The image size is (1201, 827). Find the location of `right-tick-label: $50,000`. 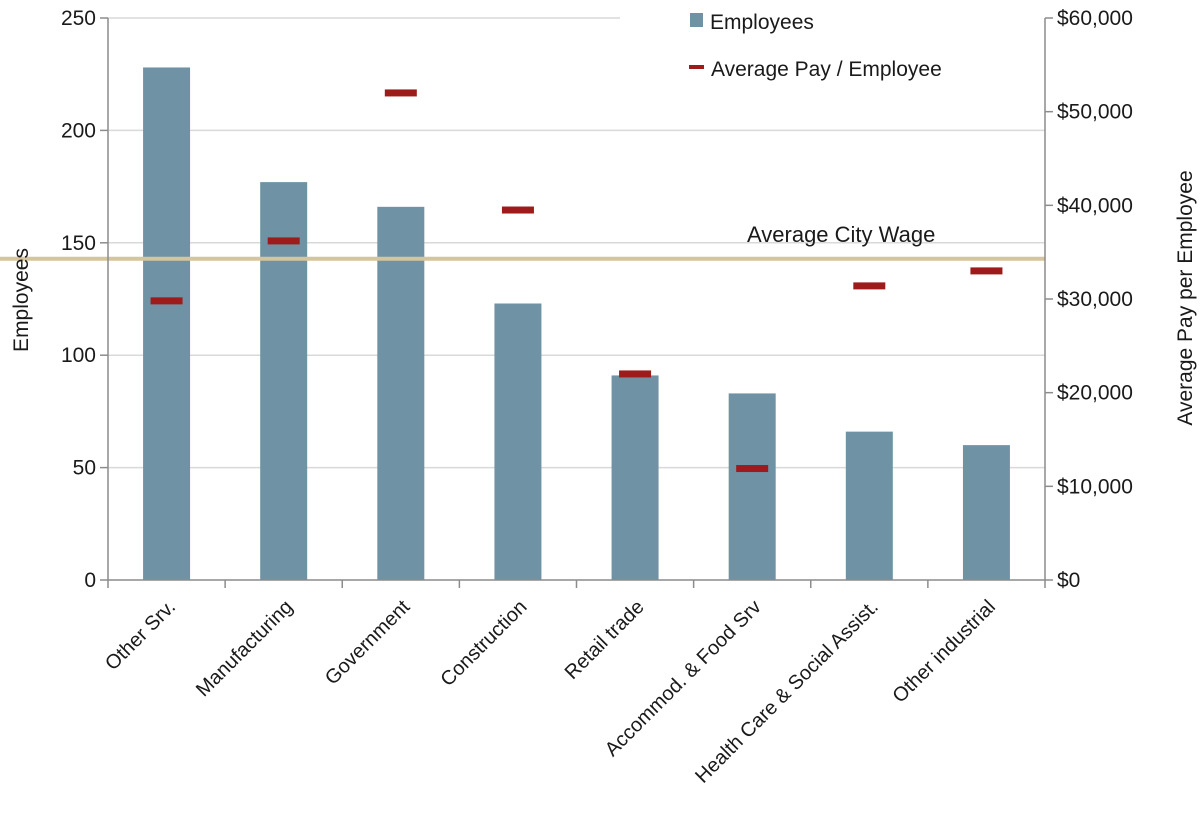

right-tick-label: $50,000 is located at coordinates (1095, 112).